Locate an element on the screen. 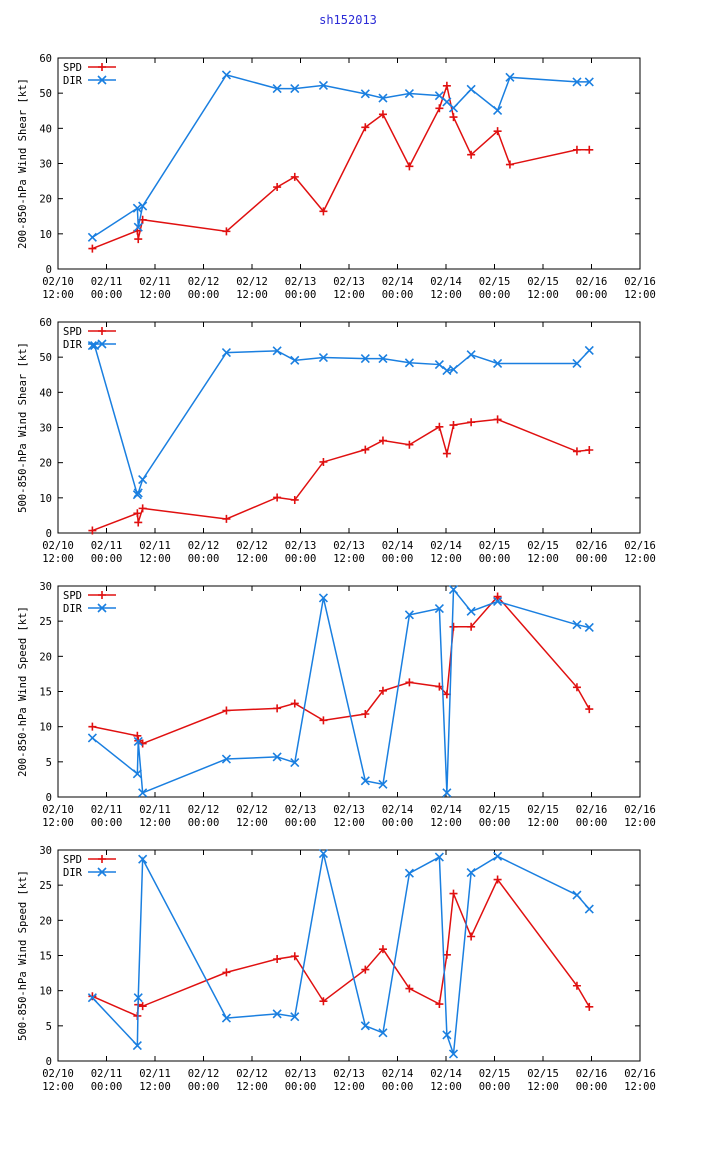 This screenshot has width=704, height=1156. y-tick-label: 20 is located at coordinates (45, 464).